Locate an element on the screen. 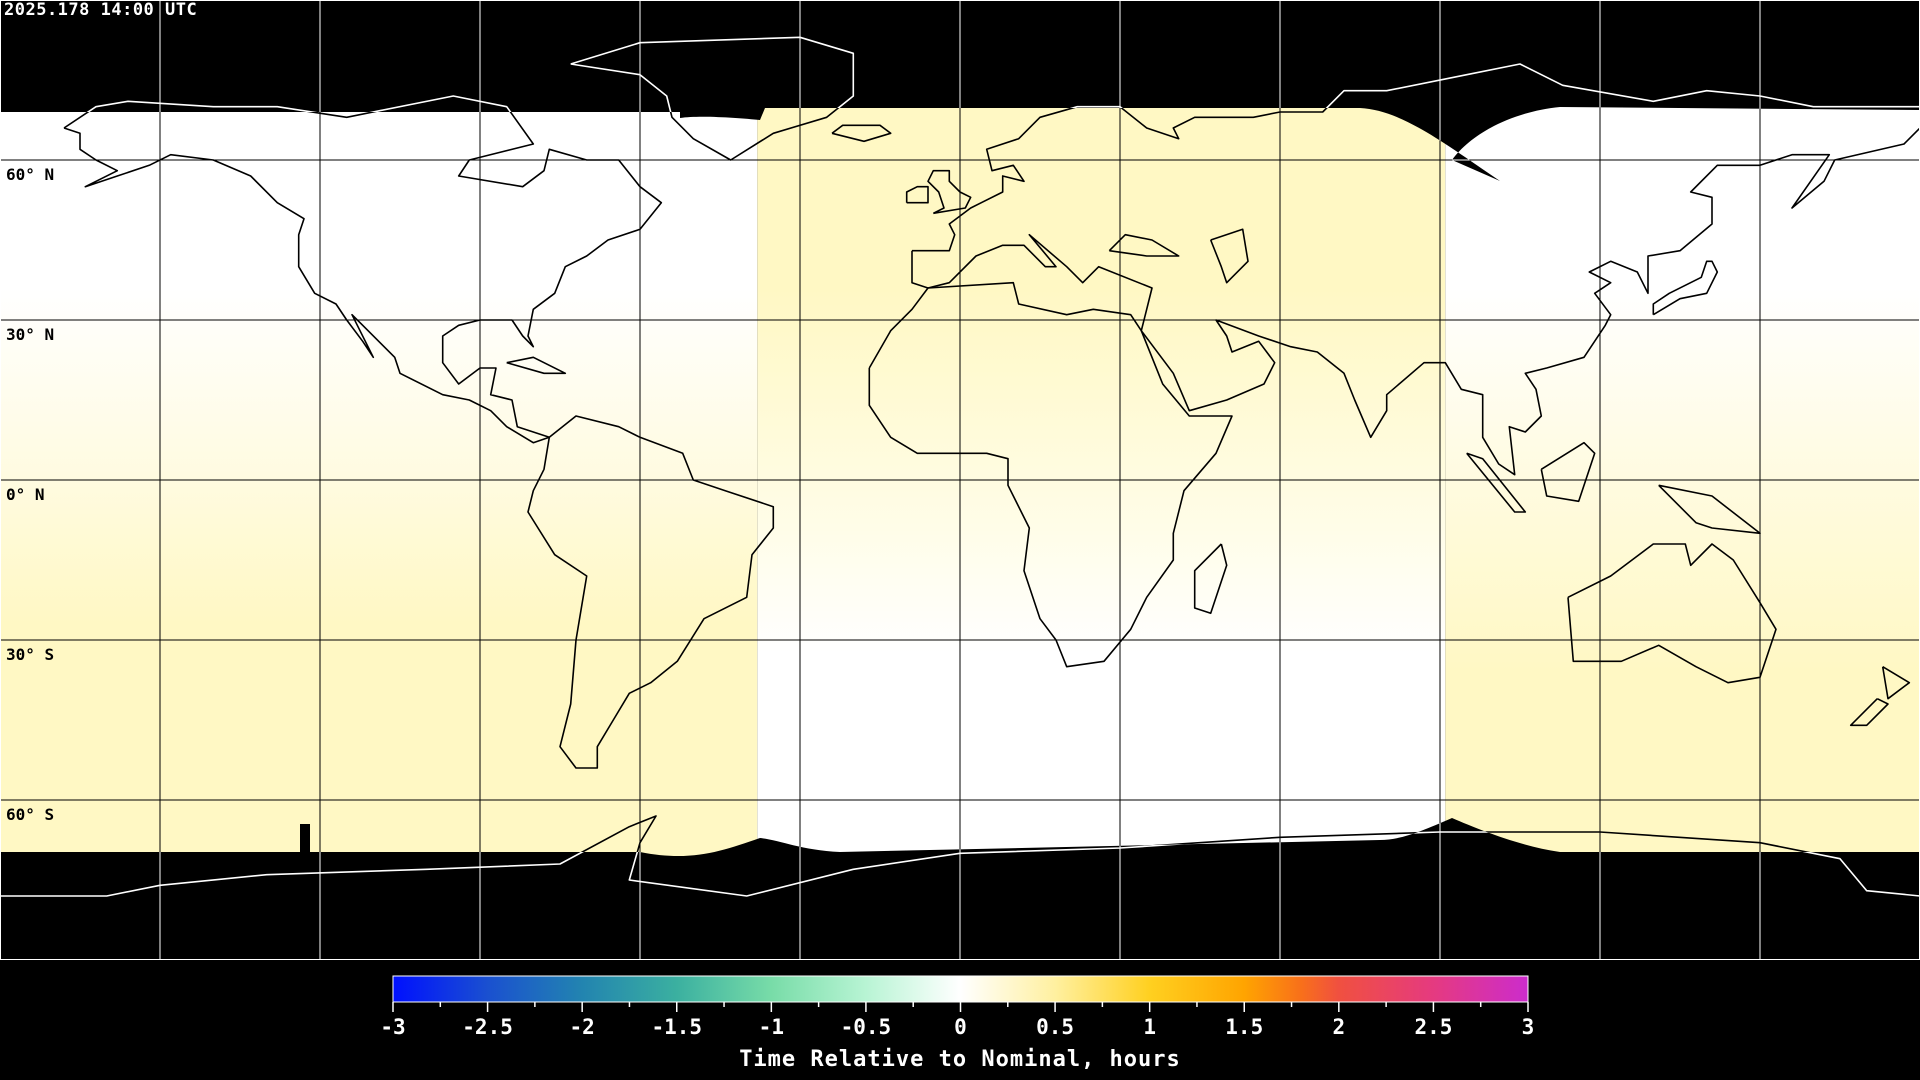 The image size is (1920, 1080). latitude-label: 30° N is located at coordinates (30, 334).